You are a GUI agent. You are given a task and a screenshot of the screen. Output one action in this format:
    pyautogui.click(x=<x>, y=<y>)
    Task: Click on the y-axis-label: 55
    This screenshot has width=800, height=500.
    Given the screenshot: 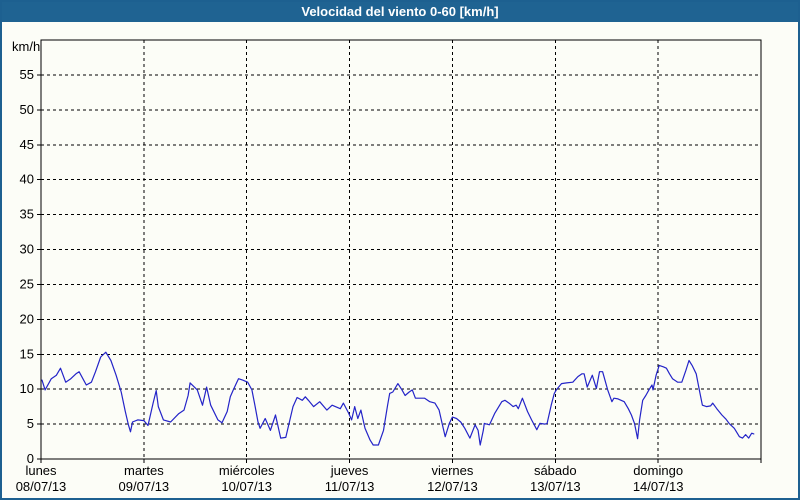 What is the action you would take?
    pyautogui.click(x=27, y=74)
    